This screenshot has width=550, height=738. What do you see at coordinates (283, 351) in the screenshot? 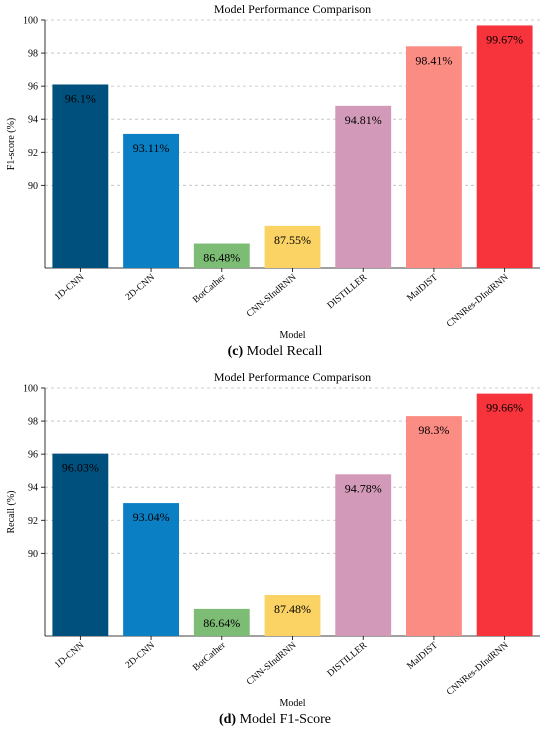
I see `caption-c-text: Model Recall` at bounding box center [283, 351].